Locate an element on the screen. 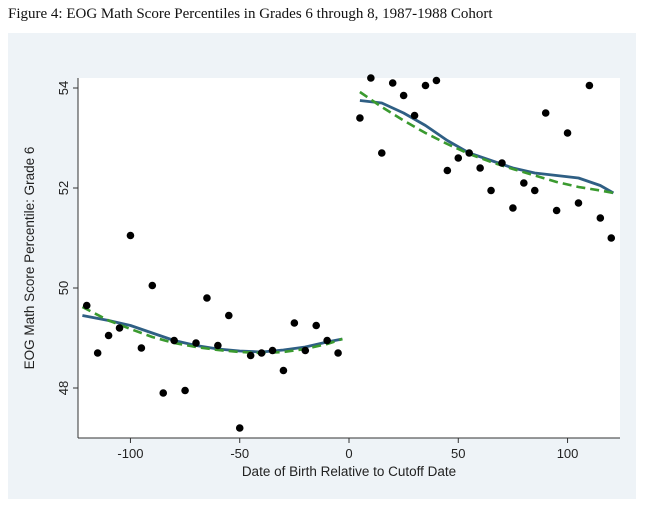 This screenshot has height=518, width=650. y-tick-label: 54 is located at coordinates (63, 88).